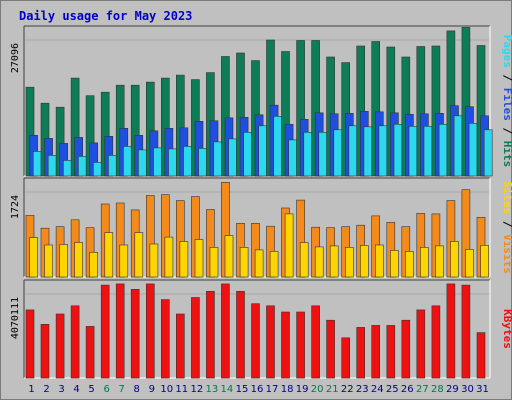  I want to click on chart-title: Daily usage for May 2023, so click(105, 16).